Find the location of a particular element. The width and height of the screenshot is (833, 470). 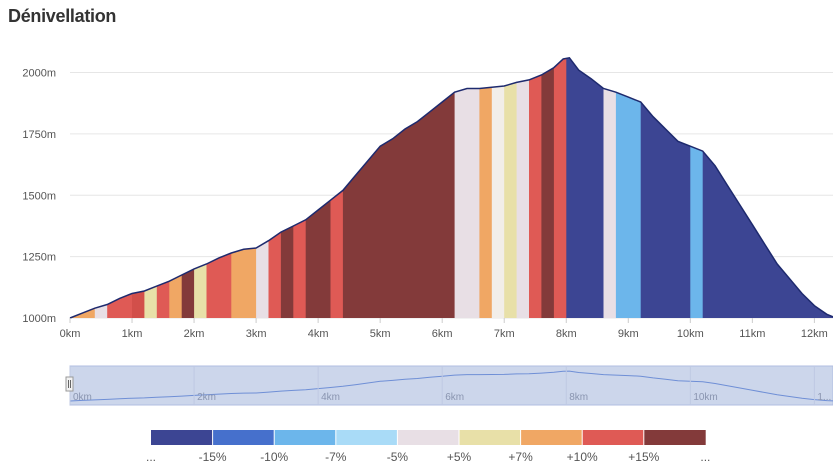

navigator-series is located at coordinates (451, 386).